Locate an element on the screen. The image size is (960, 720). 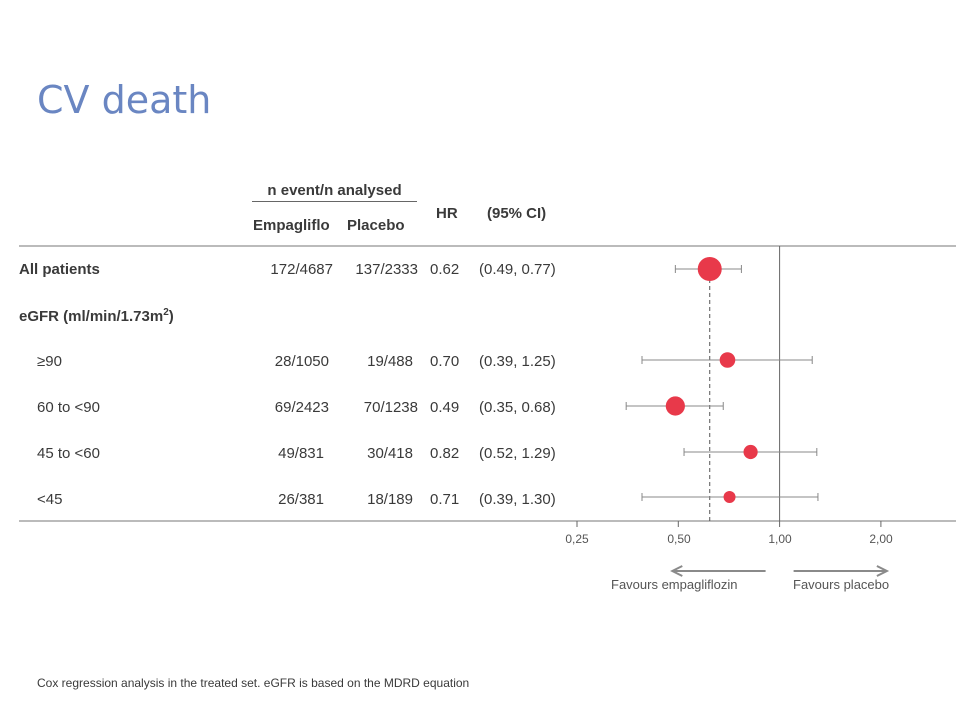
subgroup-header-egfr: eGFR (ml/min/1.73m2) is located at coordinates (96, 316).